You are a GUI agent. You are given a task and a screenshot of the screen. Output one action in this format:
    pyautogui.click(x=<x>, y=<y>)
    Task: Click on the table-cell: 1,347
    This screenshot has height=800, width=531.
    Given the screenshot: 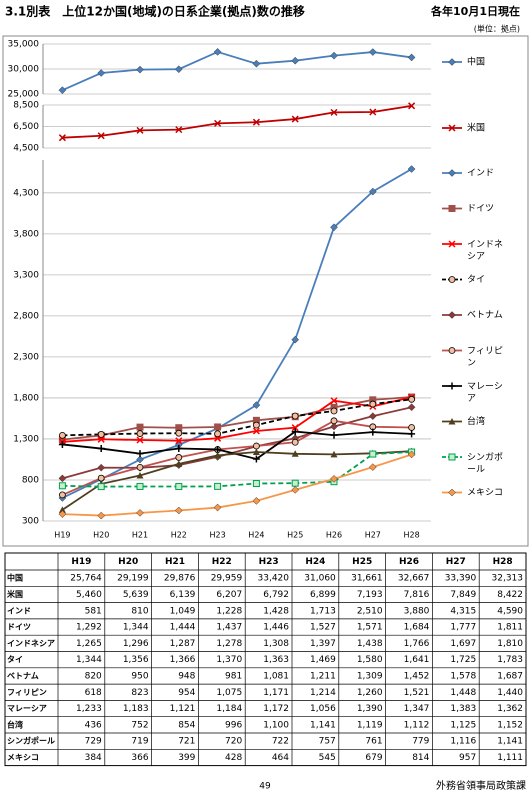 What is the action you would take?
    pyautogui.click(x=417, y=709)
    